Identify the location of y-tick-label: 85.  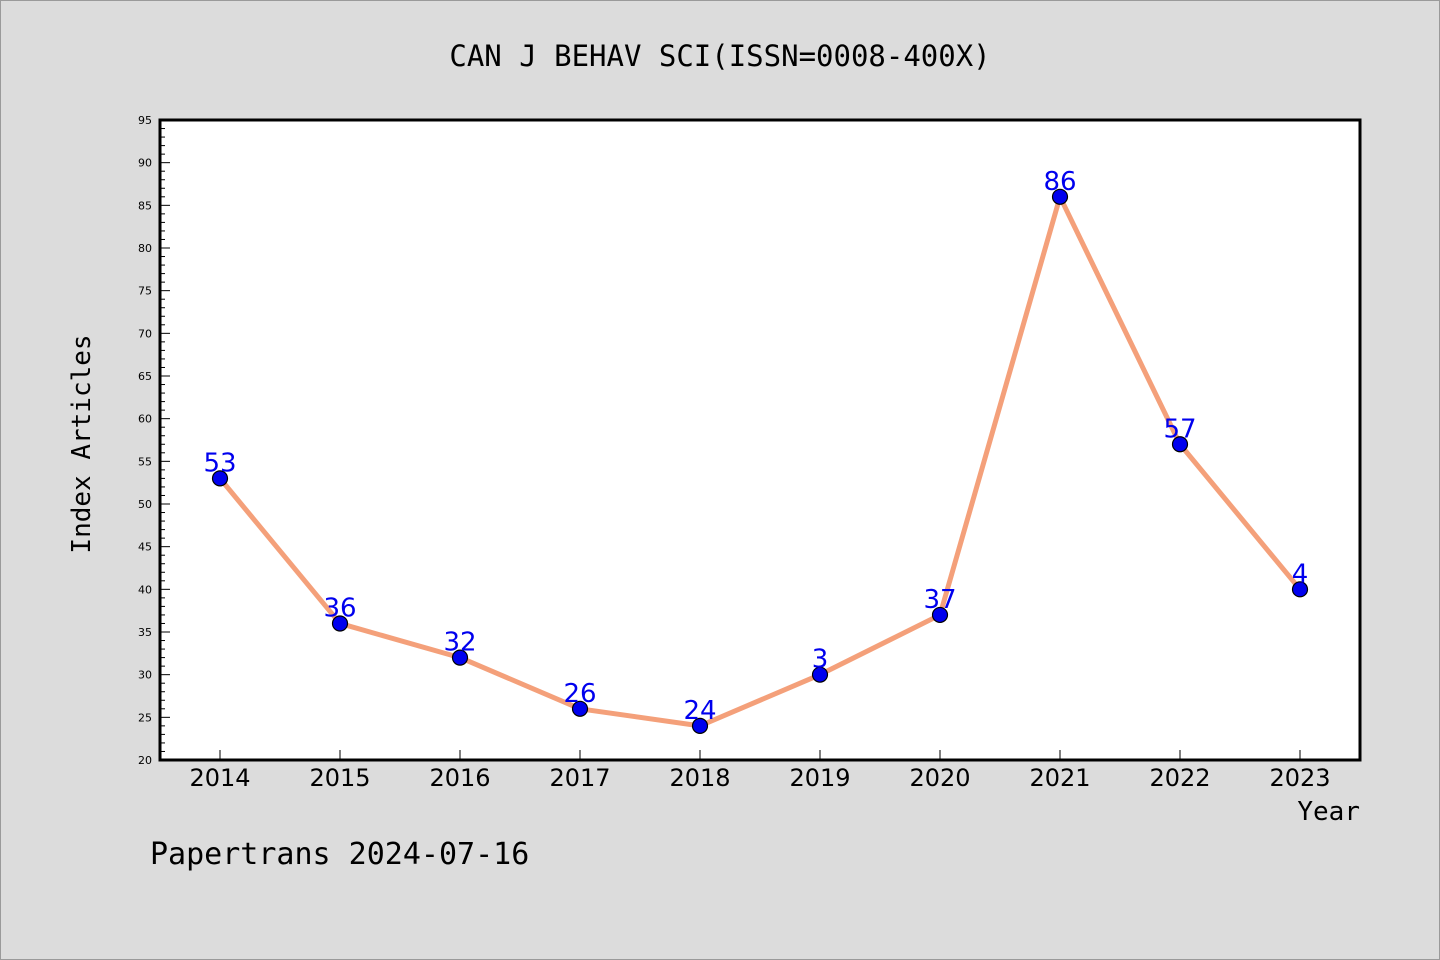
(145, 205).